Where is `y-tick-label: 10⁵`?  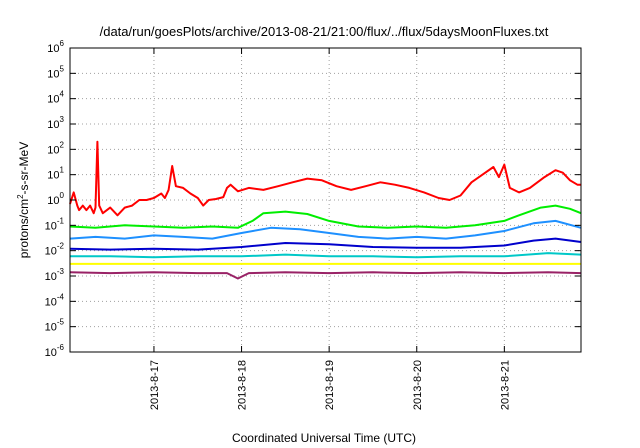 y-tick-label: 10⁵ is located at coordinates (55, 72).